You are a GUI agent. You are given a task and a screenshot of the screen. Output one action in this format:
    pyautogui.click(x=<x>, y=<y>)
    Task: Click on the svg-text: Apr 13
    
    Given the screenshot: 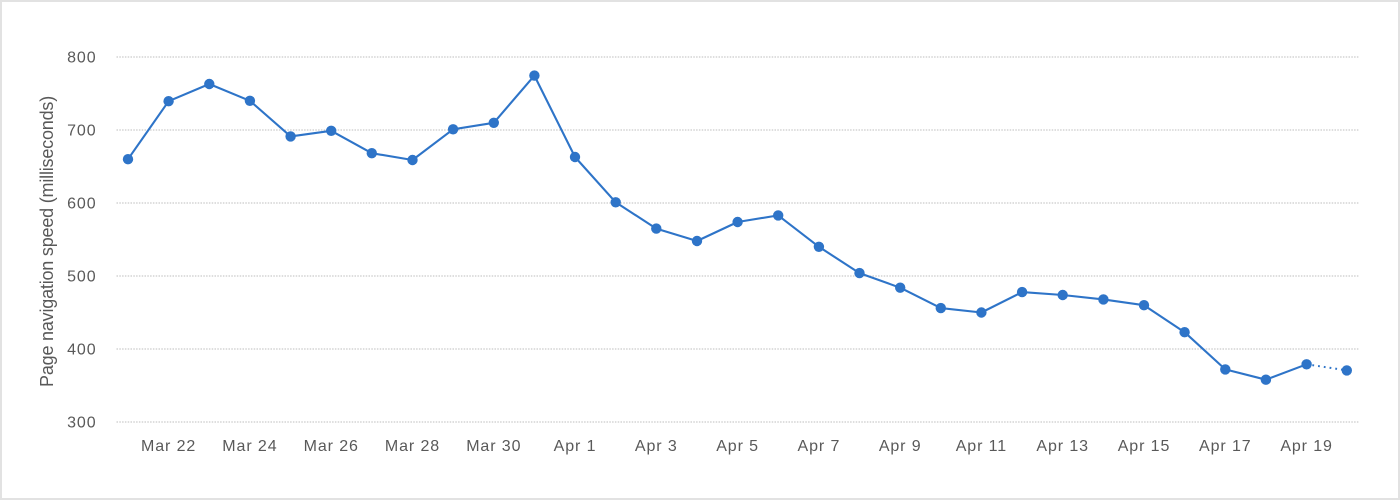 What is the action you would take?
    pyautogui.click(x=1062, y=446)
    